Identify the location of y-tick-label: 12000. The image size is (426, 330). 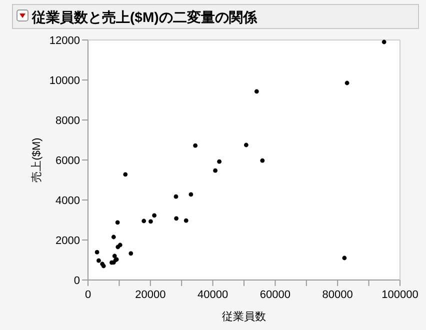
(64, 41).